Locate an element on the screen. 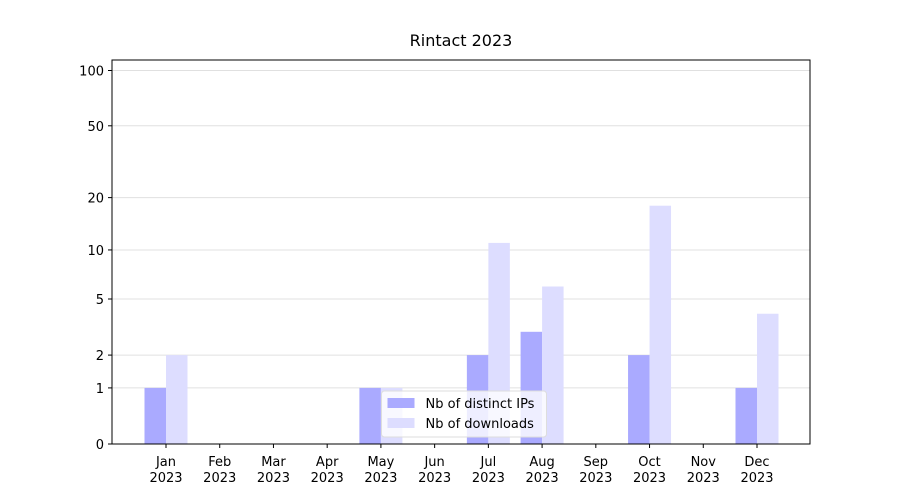  y-tick-label: 100 is located at coordinates (91, 72).